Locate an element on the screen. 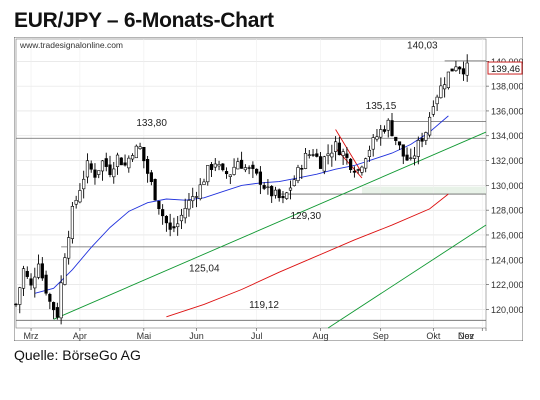  x-axis-tick-label: Aug is located at coordinates (321, 336).